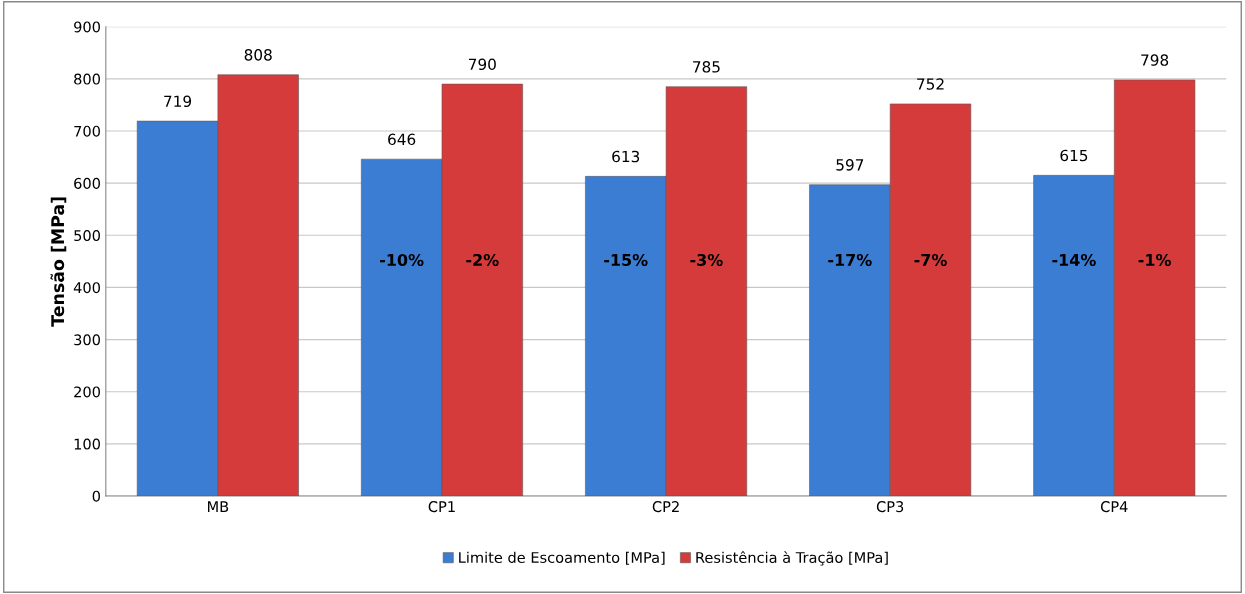 The height and width of the screenshot is (594, 1245). What do you see at coordinates (850, 165) in the screenshot?
I see `data-label: 597` at bounding box center [850, 165].